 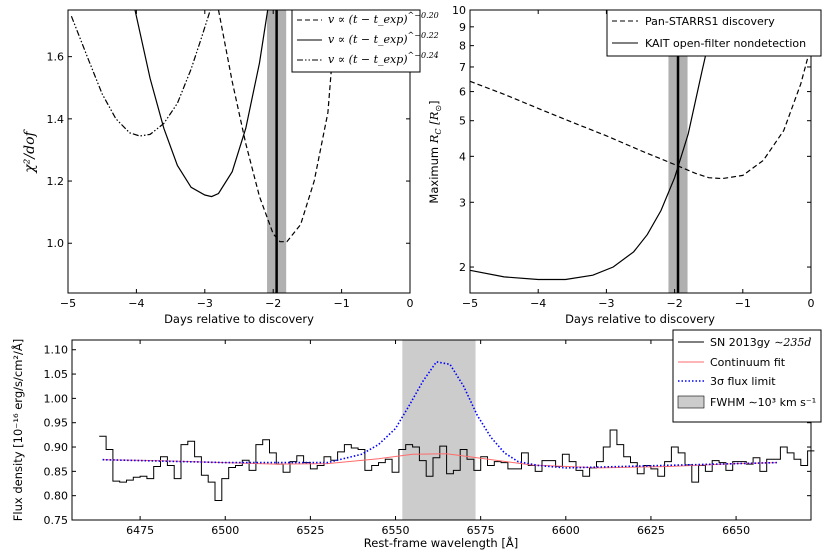 What do you see at coordinates (710, 21) in the screenshot?
I see `p2-legend-label-ps1: Pan-STARRS1 discovery` at bounding box center [710, 21].